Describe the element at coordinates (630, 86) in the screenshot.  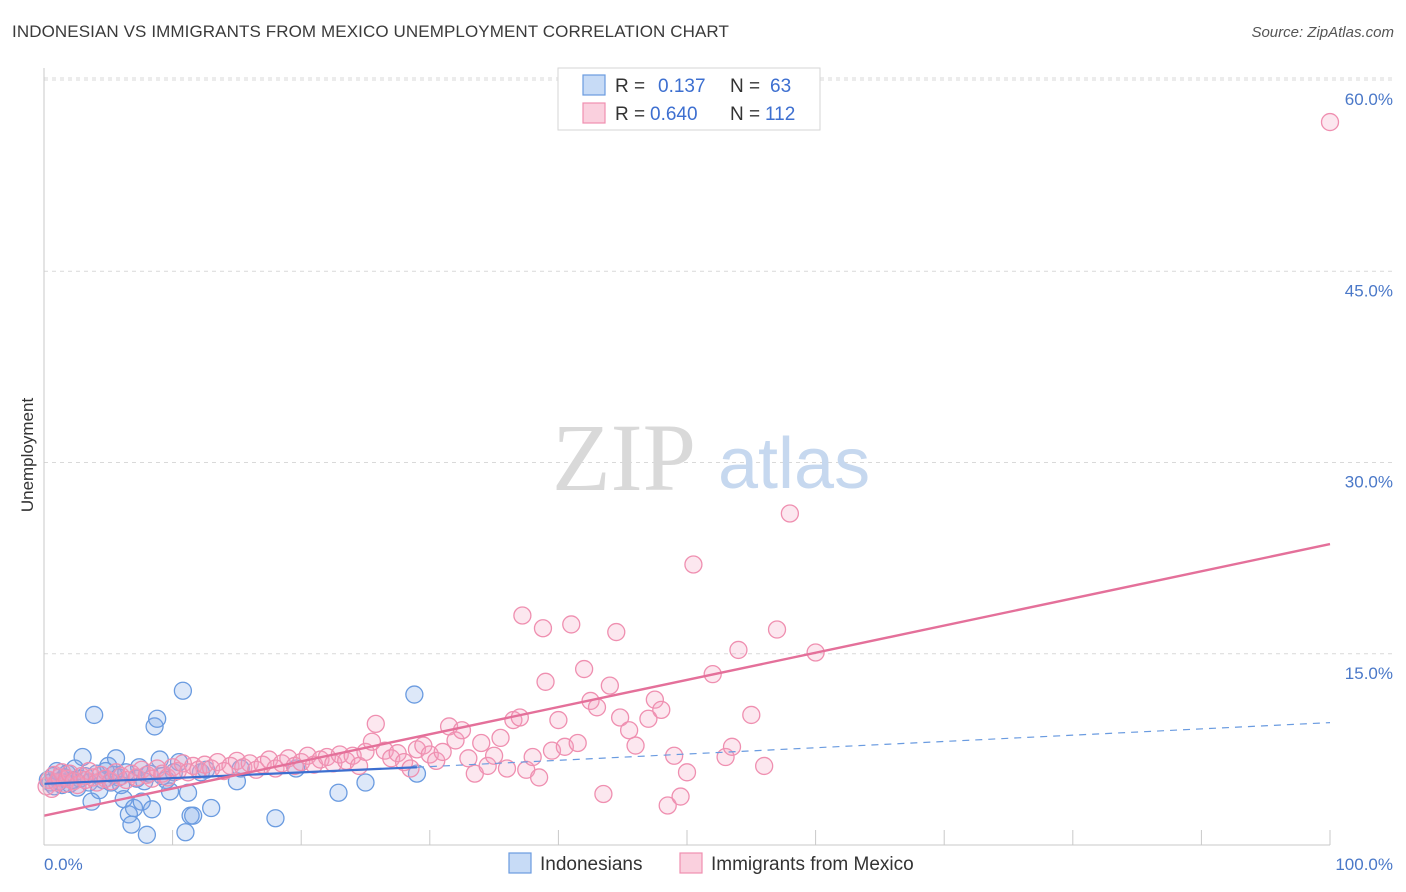
I see `legend-r-label-1: R =` at that location.